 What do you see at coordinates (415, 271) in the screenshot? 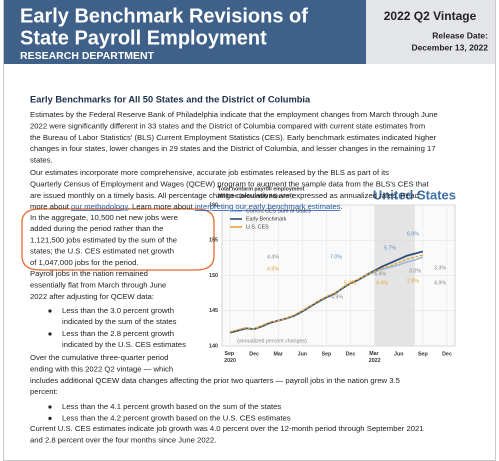
I see `annotation: 3.0%` at bounding box center [415, 271].